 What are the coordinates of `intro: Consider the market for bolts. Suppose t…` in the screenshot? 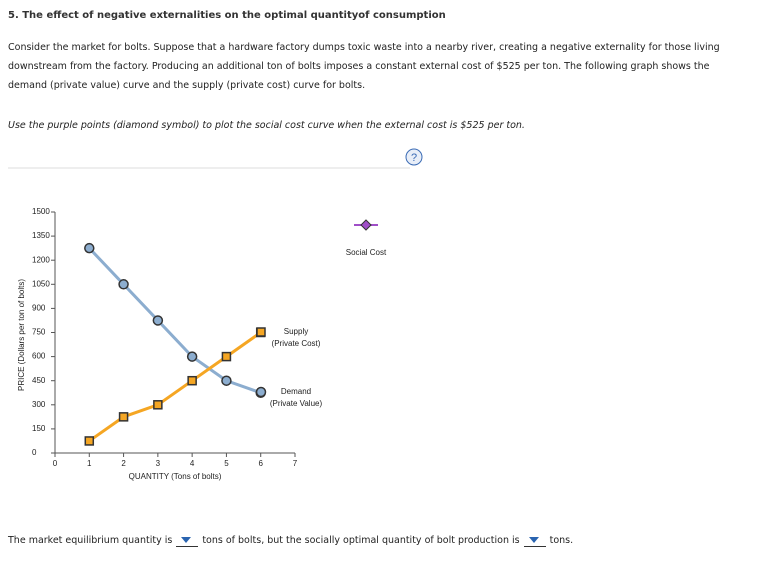 It's located at (364, 66).